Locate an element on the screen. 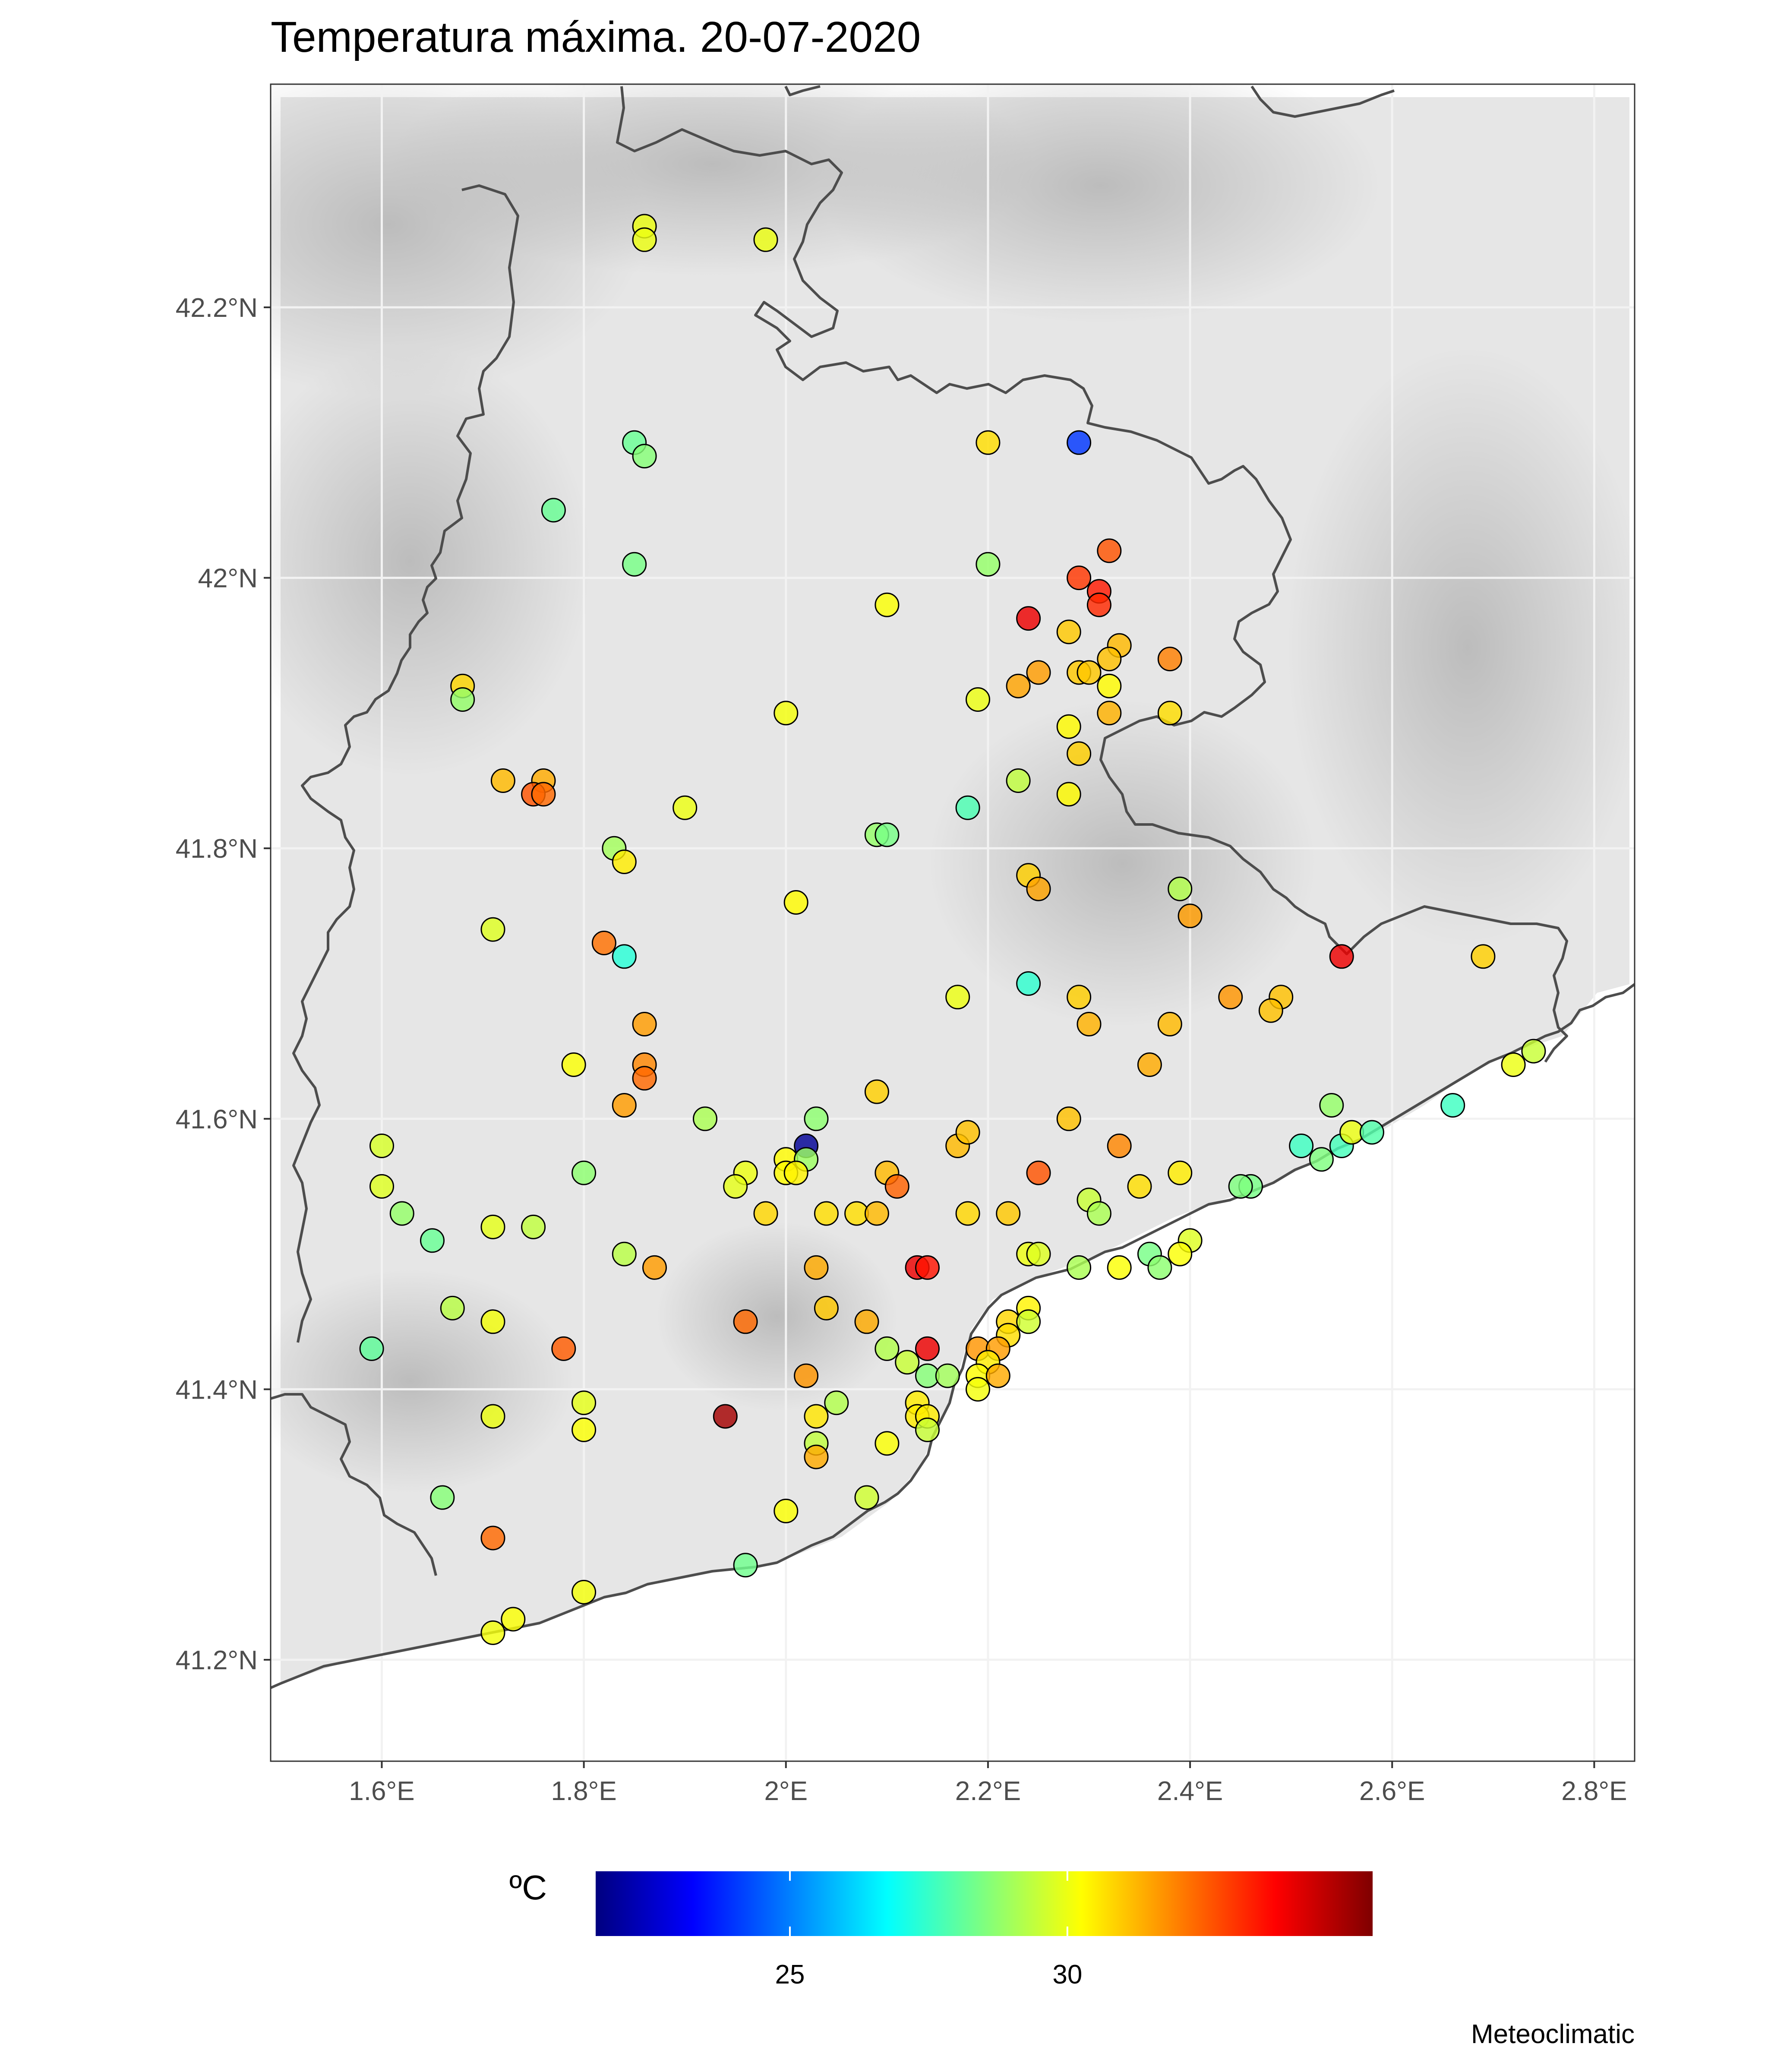  legend-colorbar is located at coordinates (985, 1903).